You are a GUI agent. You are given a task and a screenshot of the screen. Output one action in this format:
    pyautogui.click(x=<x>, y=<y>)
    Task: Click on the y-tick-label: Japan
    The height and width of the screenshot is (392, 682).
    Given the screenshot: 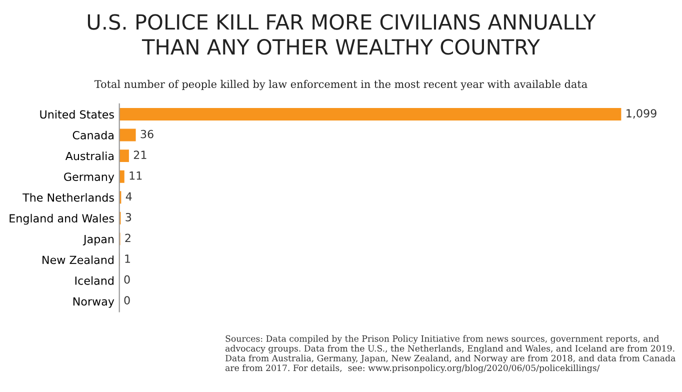 What is the action you would take?
    pyautogui.click(x=98, y=240)
    